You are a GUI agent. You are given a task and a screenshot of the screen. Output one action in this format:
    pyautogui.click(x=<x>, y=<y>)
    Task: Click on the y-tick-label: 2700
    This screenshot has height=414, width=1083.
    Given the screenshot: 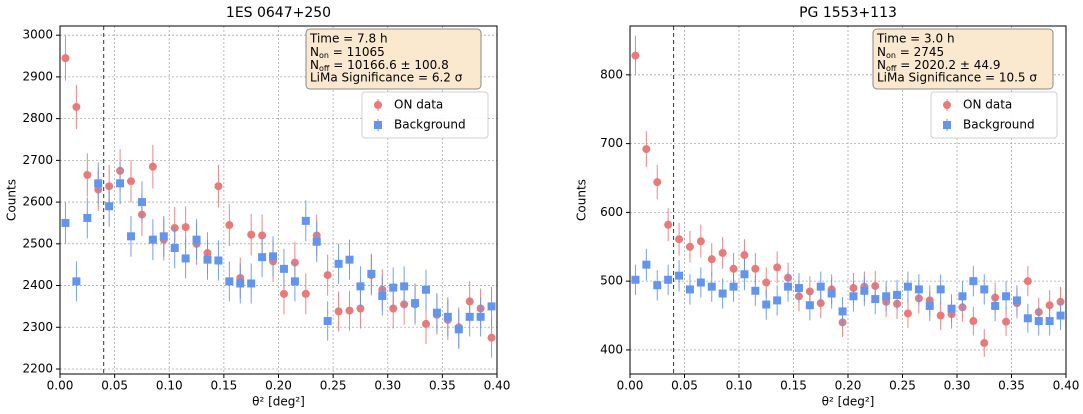 What is the action you would take?
    pyautogui.click(x=37, y=160)
    